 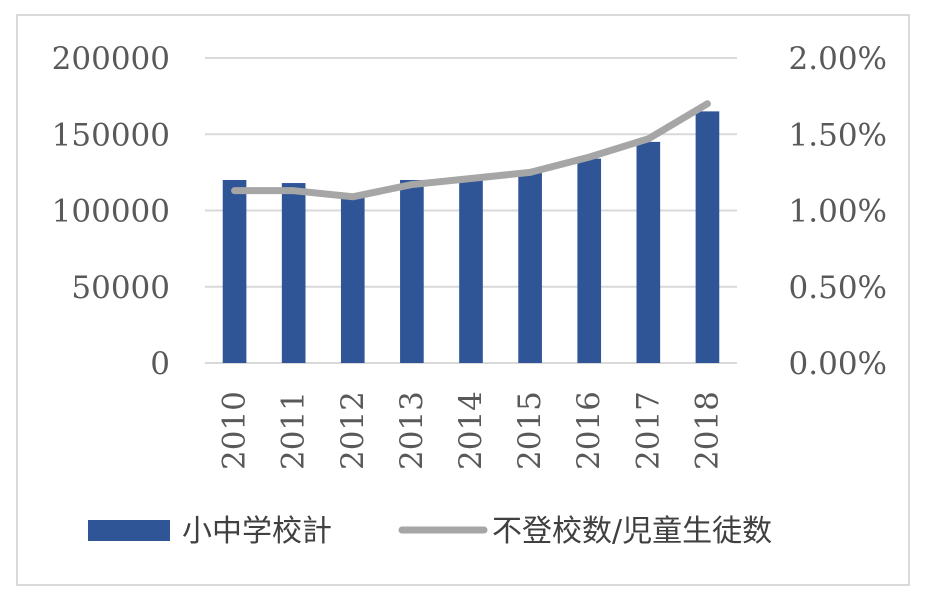 I want to click on left-tick-label: 100000, so click(x=111, y=212).